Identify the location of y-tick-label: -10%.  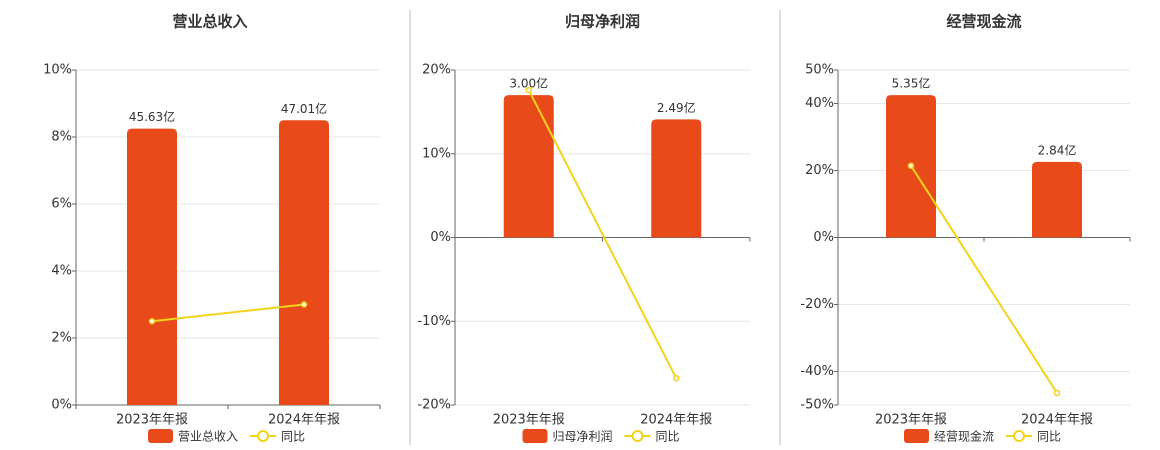
(434, 321).